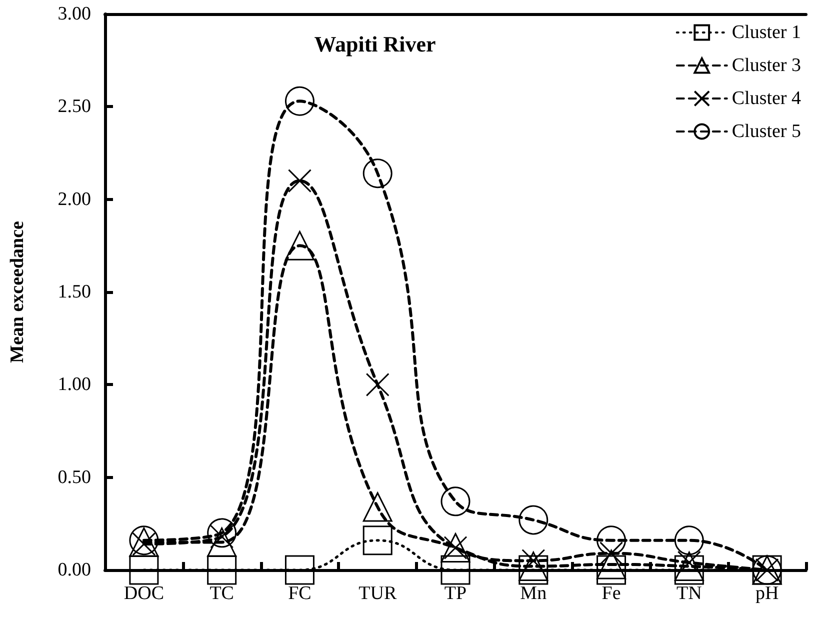 This screenshot has width=826, height=621. Describe the element at coordinates (74, 477) in the screenshot. I see `y-tick-label: 0.50` at that location.